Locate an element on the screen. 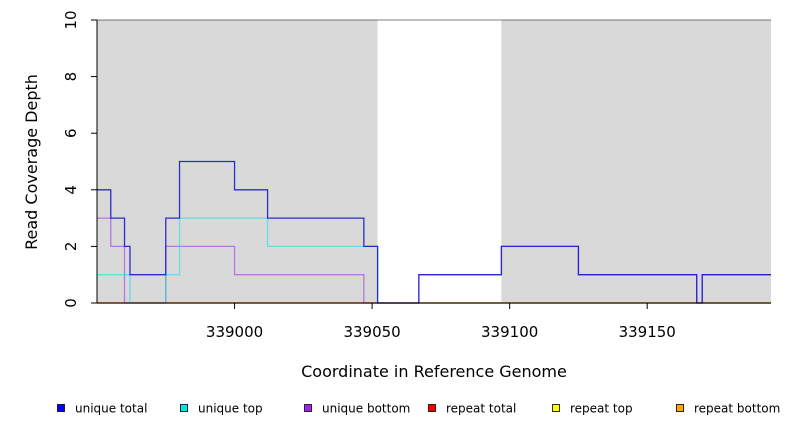  y-tick-label: 2 is located at coordinates (71, 247).